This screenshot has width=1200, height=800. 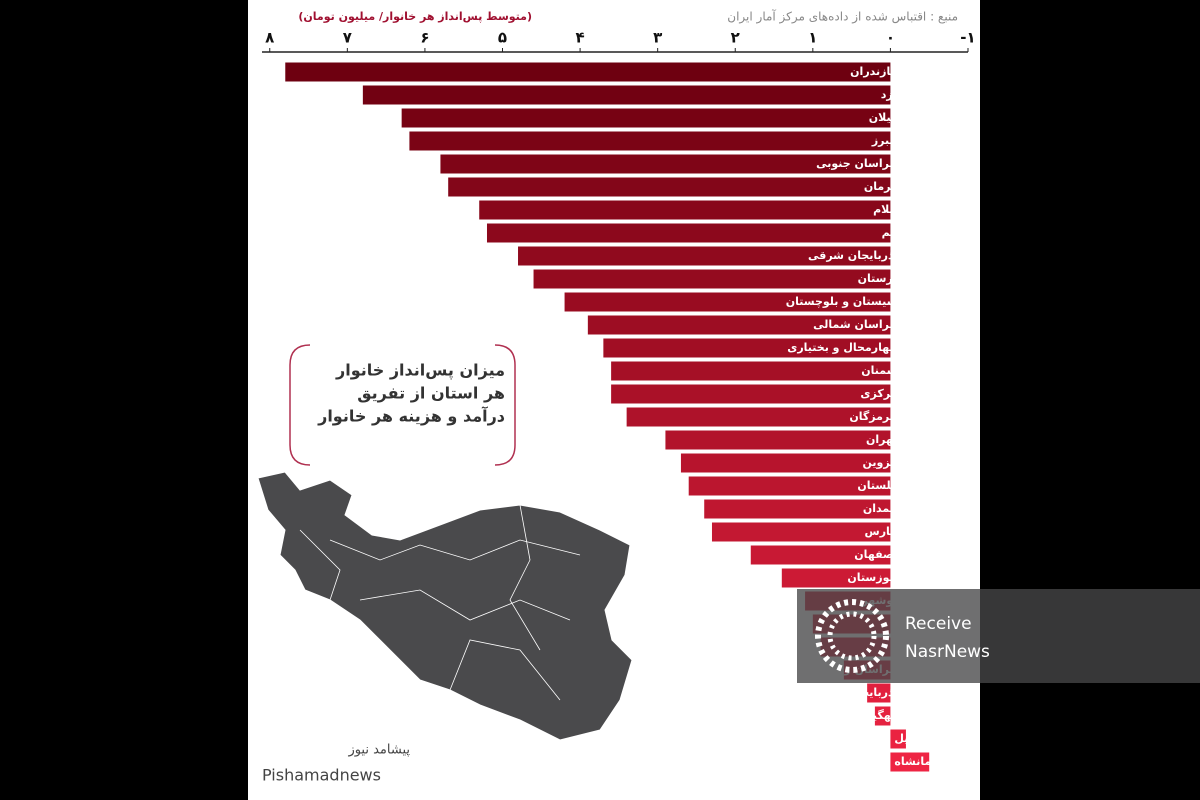 What do you see at coordinates (881, 186) in the screenshot?
I see `category-label: کرمان` at bounding box center [881, 186].